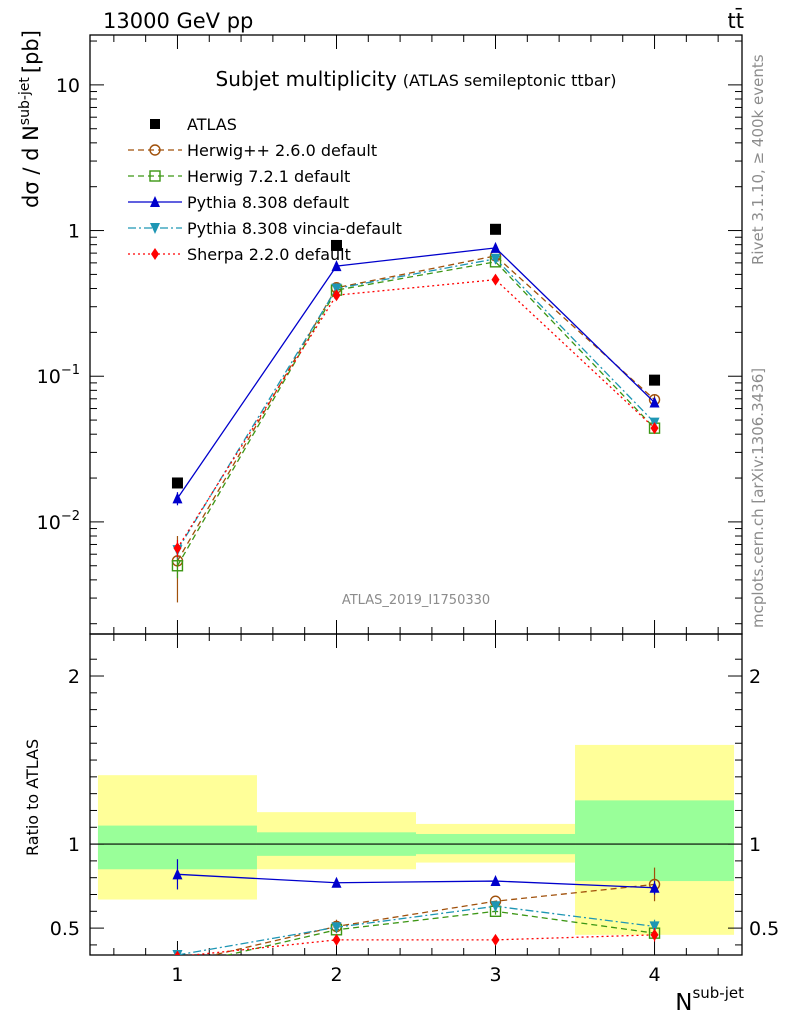  What do you see at coordinates (306, 79) in the screenshot?
I see `title-main: Subjet multiplicity` at bounding box center [306, 79].